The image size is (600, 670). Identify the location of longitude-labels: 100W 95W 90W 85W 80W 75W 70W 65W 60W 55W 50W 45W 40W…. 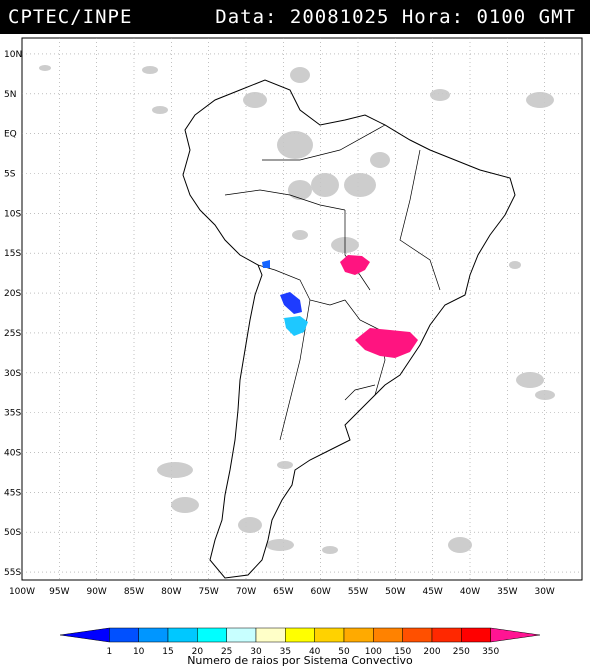
(282, 592).